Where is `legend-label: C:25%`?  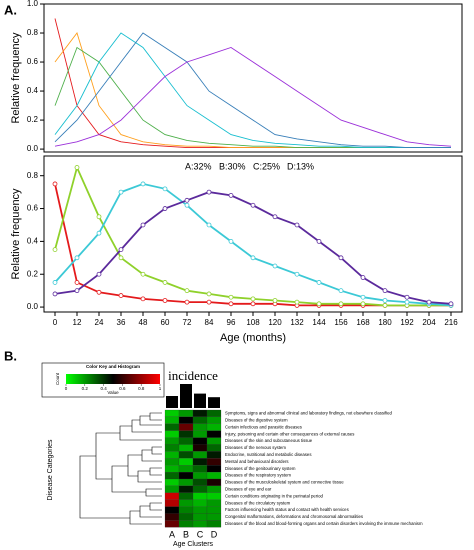
legend-label: C:25% is located at coordinates (266, 166).